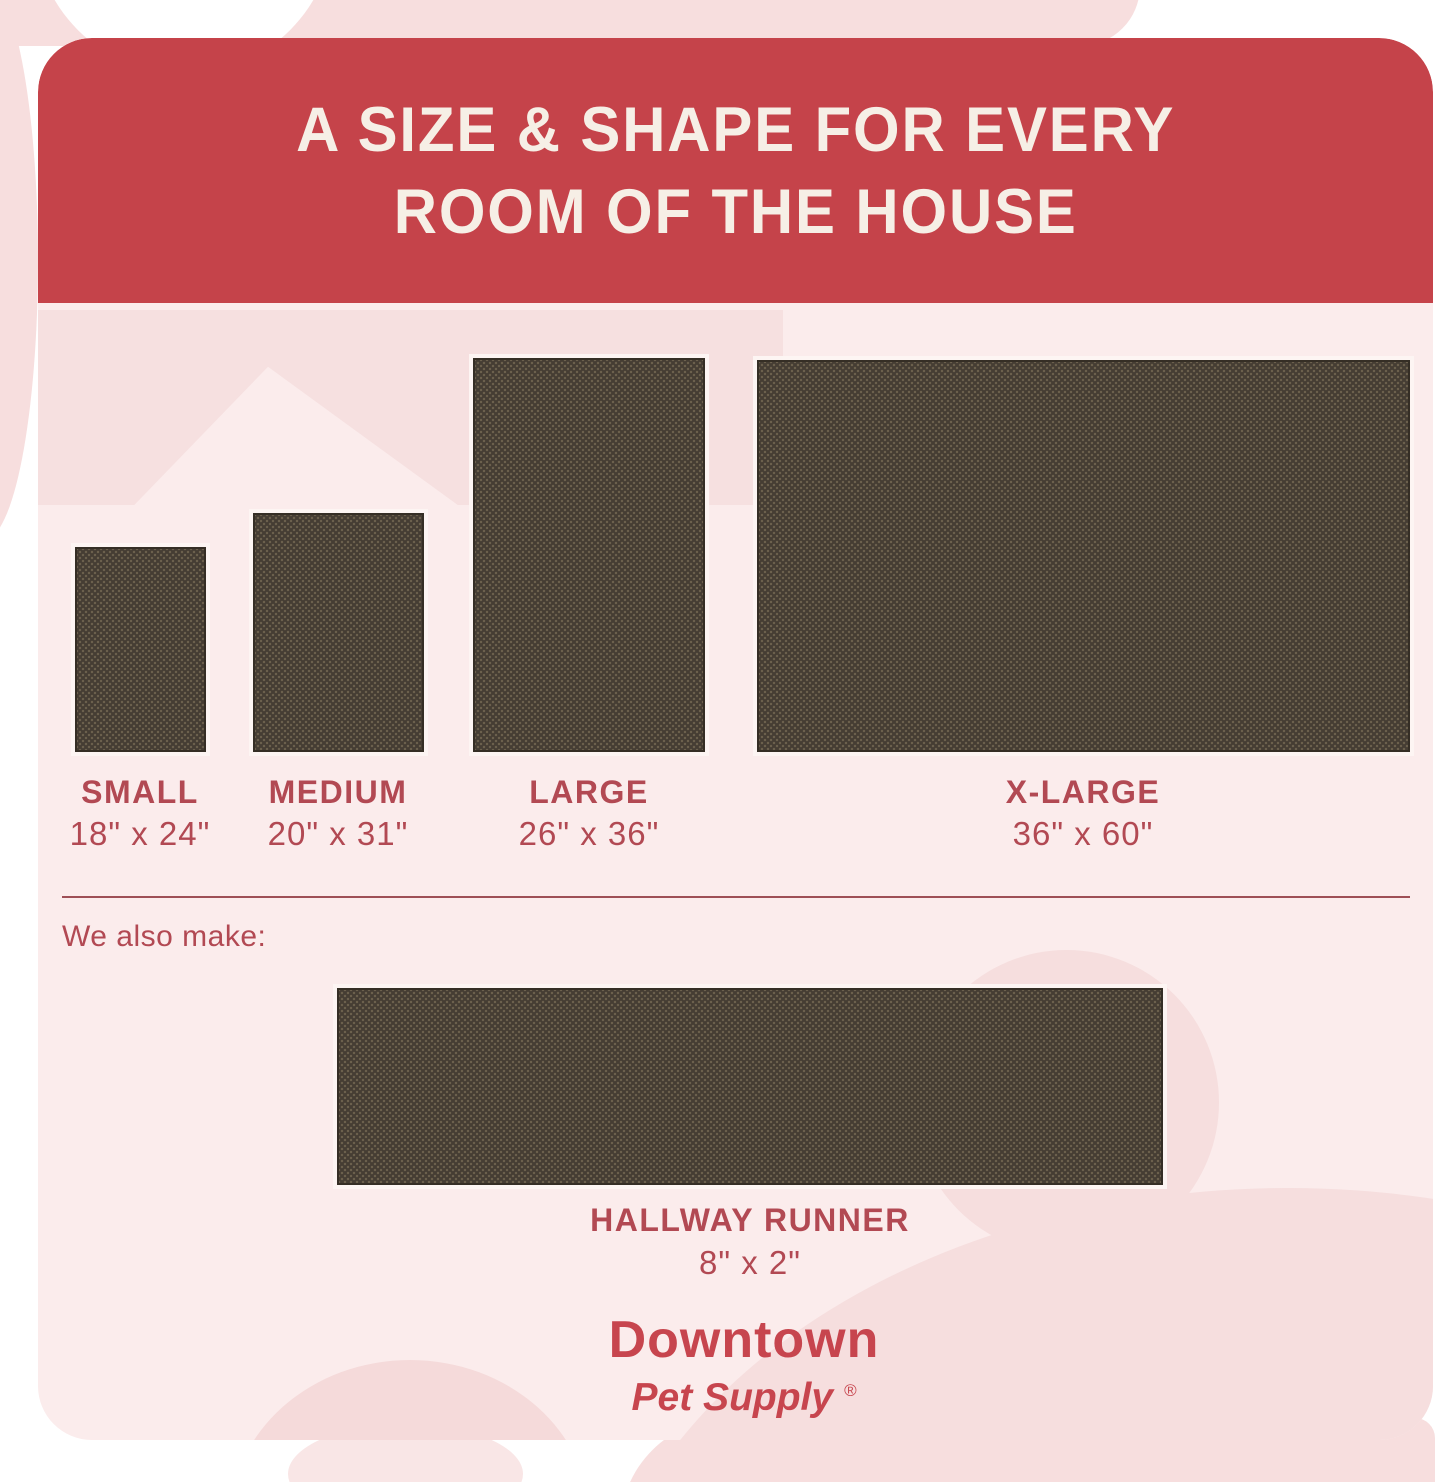  Describe the element at coordinates (850, 1390) in the screenshot. I see `registered-trademark-mark: ®` at that location.